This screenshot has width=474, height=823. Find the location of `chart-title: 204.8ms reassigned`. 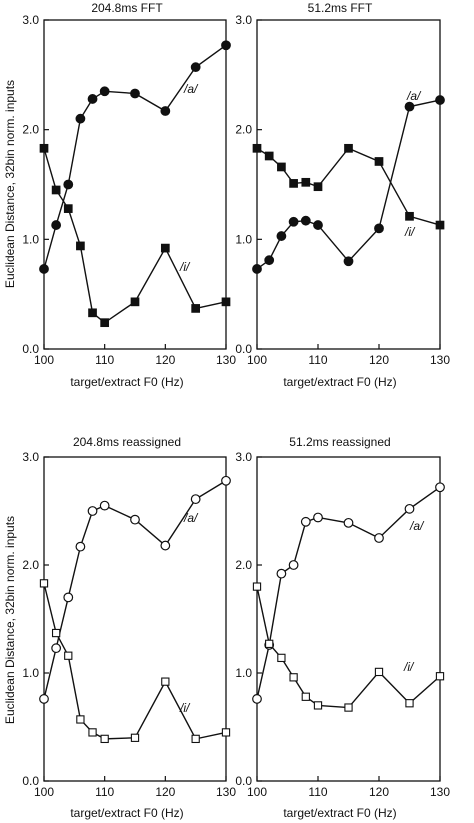

chart-title: 204.8ms reassigned is located at coordinates (127, 442).